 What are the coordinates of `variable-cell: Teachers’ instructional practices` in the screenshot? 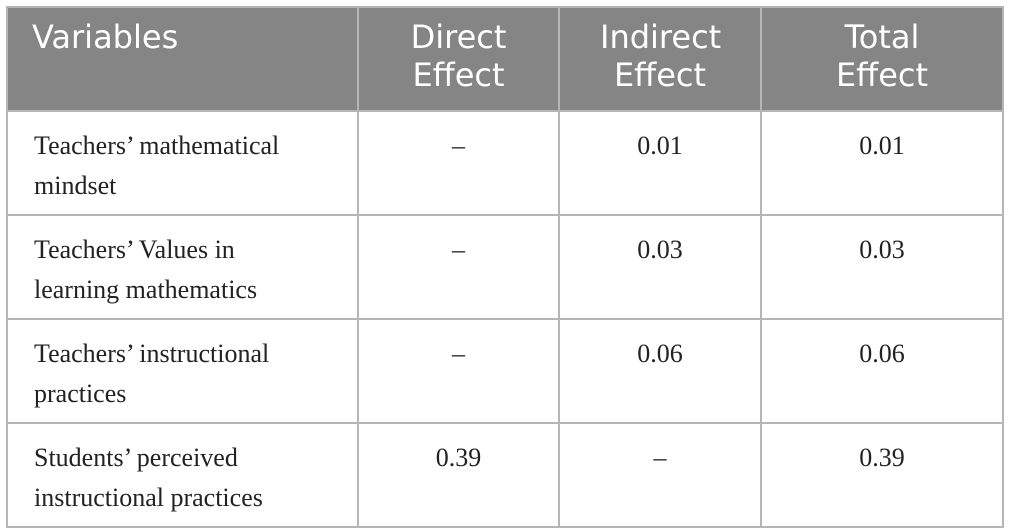 It's located at (182, 371).